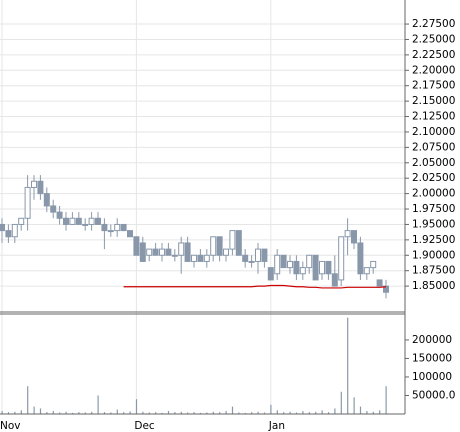 Image resolution: width=460 pixels, height=432 pixels. What do you see at coordinates (255, 286) in the screenshot?
I see `moving-average-line` at bounding box center [255, 286].